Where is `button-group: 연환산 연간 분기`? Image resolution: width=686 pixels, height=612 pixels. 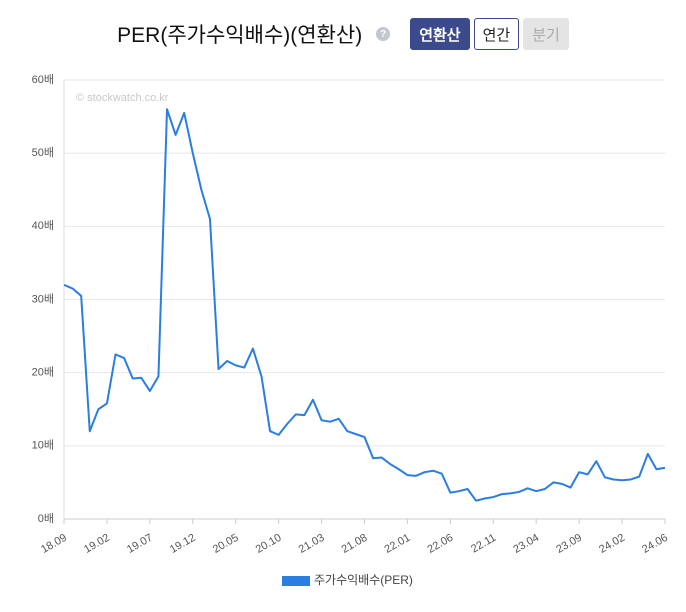
button-group: 연환산 연간 분기 is located at coordinates (489, 34).